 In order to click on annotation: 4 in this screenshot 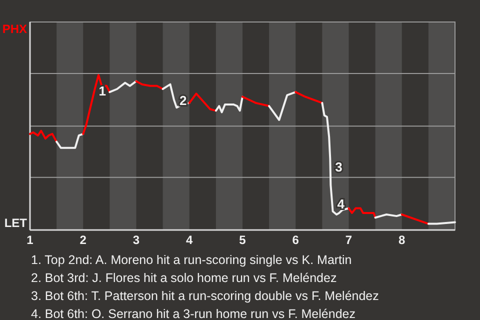, I will do `click(341, 204)`.